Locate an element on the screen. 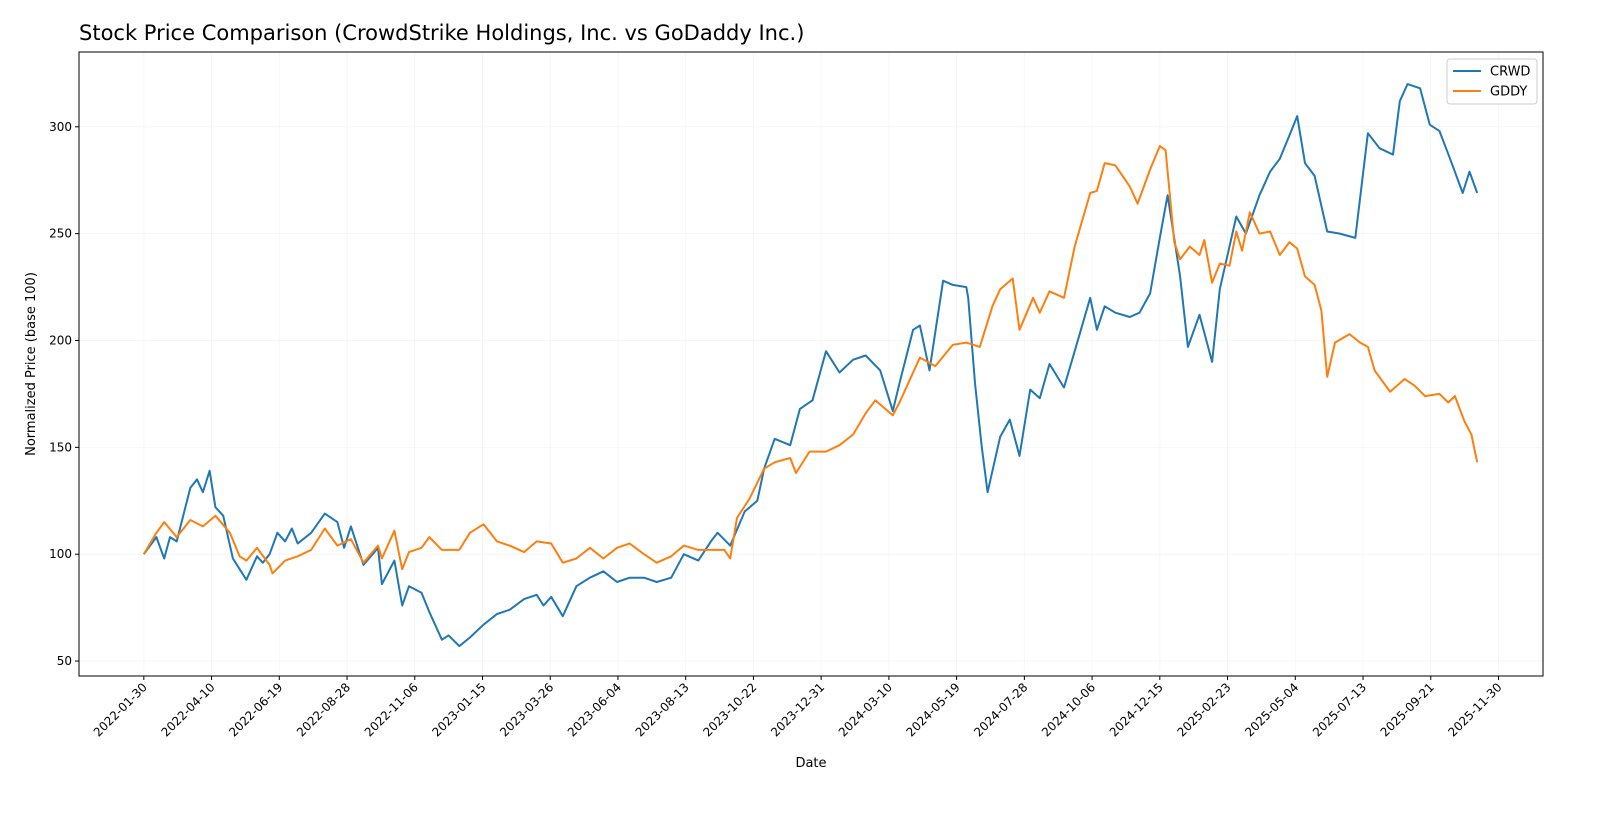  x-axis-label: Date is located at coordinates (810, 763).